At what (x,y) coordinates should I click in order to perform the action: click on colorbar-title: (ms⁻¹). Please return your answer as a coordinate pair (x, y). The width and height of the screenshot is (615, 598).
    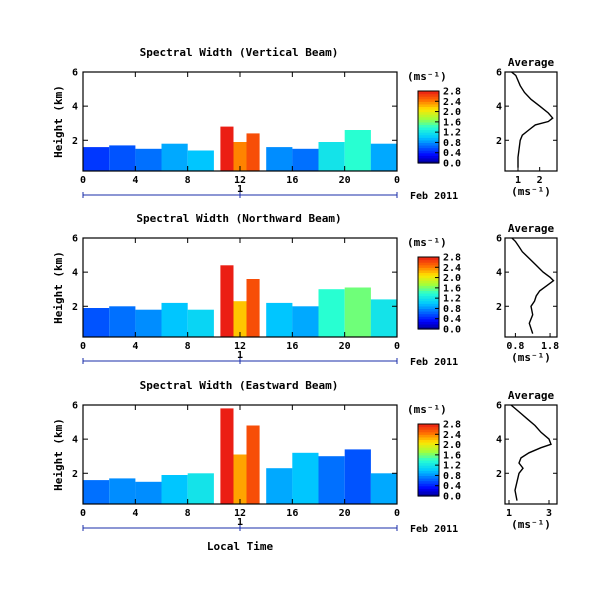
    Looking at the image, I should click on (427, 76).